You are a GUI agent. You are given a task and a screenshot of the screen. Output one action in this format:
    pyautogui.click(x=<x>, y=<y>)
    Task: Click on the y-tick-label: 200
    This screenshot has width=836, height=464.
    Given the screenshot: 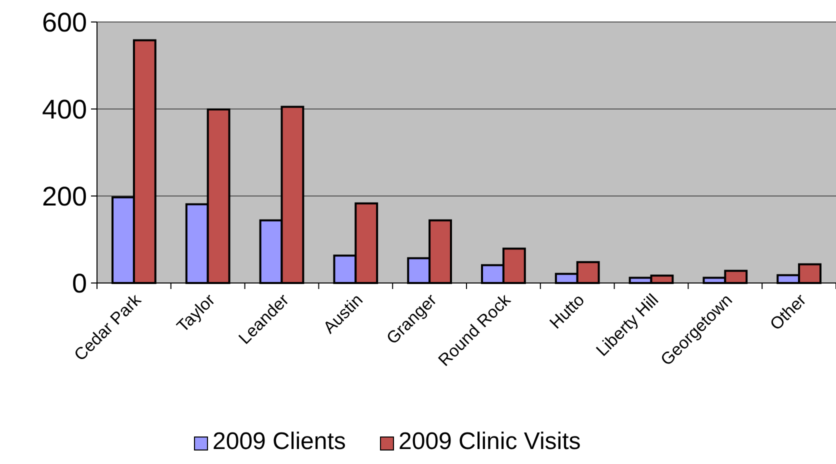 What is the action you would take?
    pyautogui.click(x=64, y=196)
    